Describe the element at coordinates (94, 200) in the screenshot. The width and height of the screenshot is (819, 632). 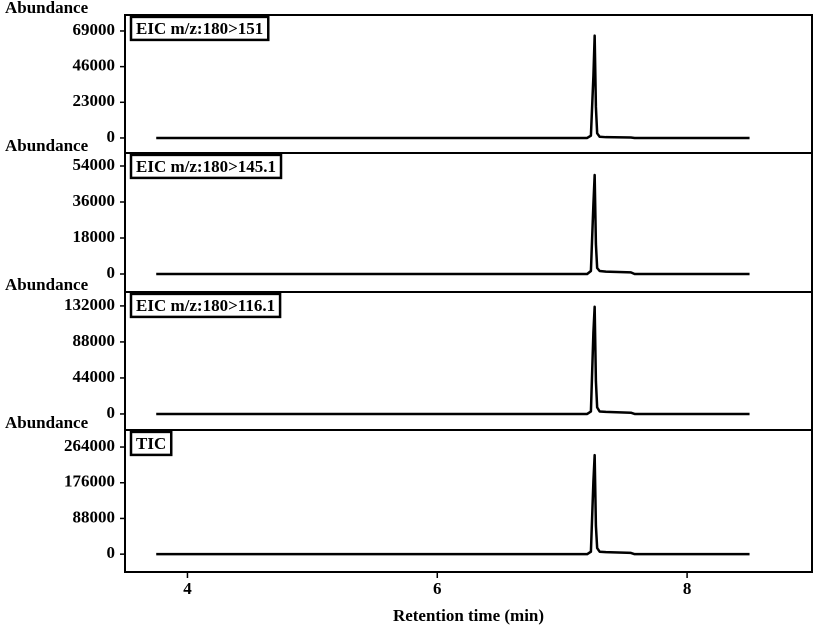
I see `y-tick-label: 36000` at that location.